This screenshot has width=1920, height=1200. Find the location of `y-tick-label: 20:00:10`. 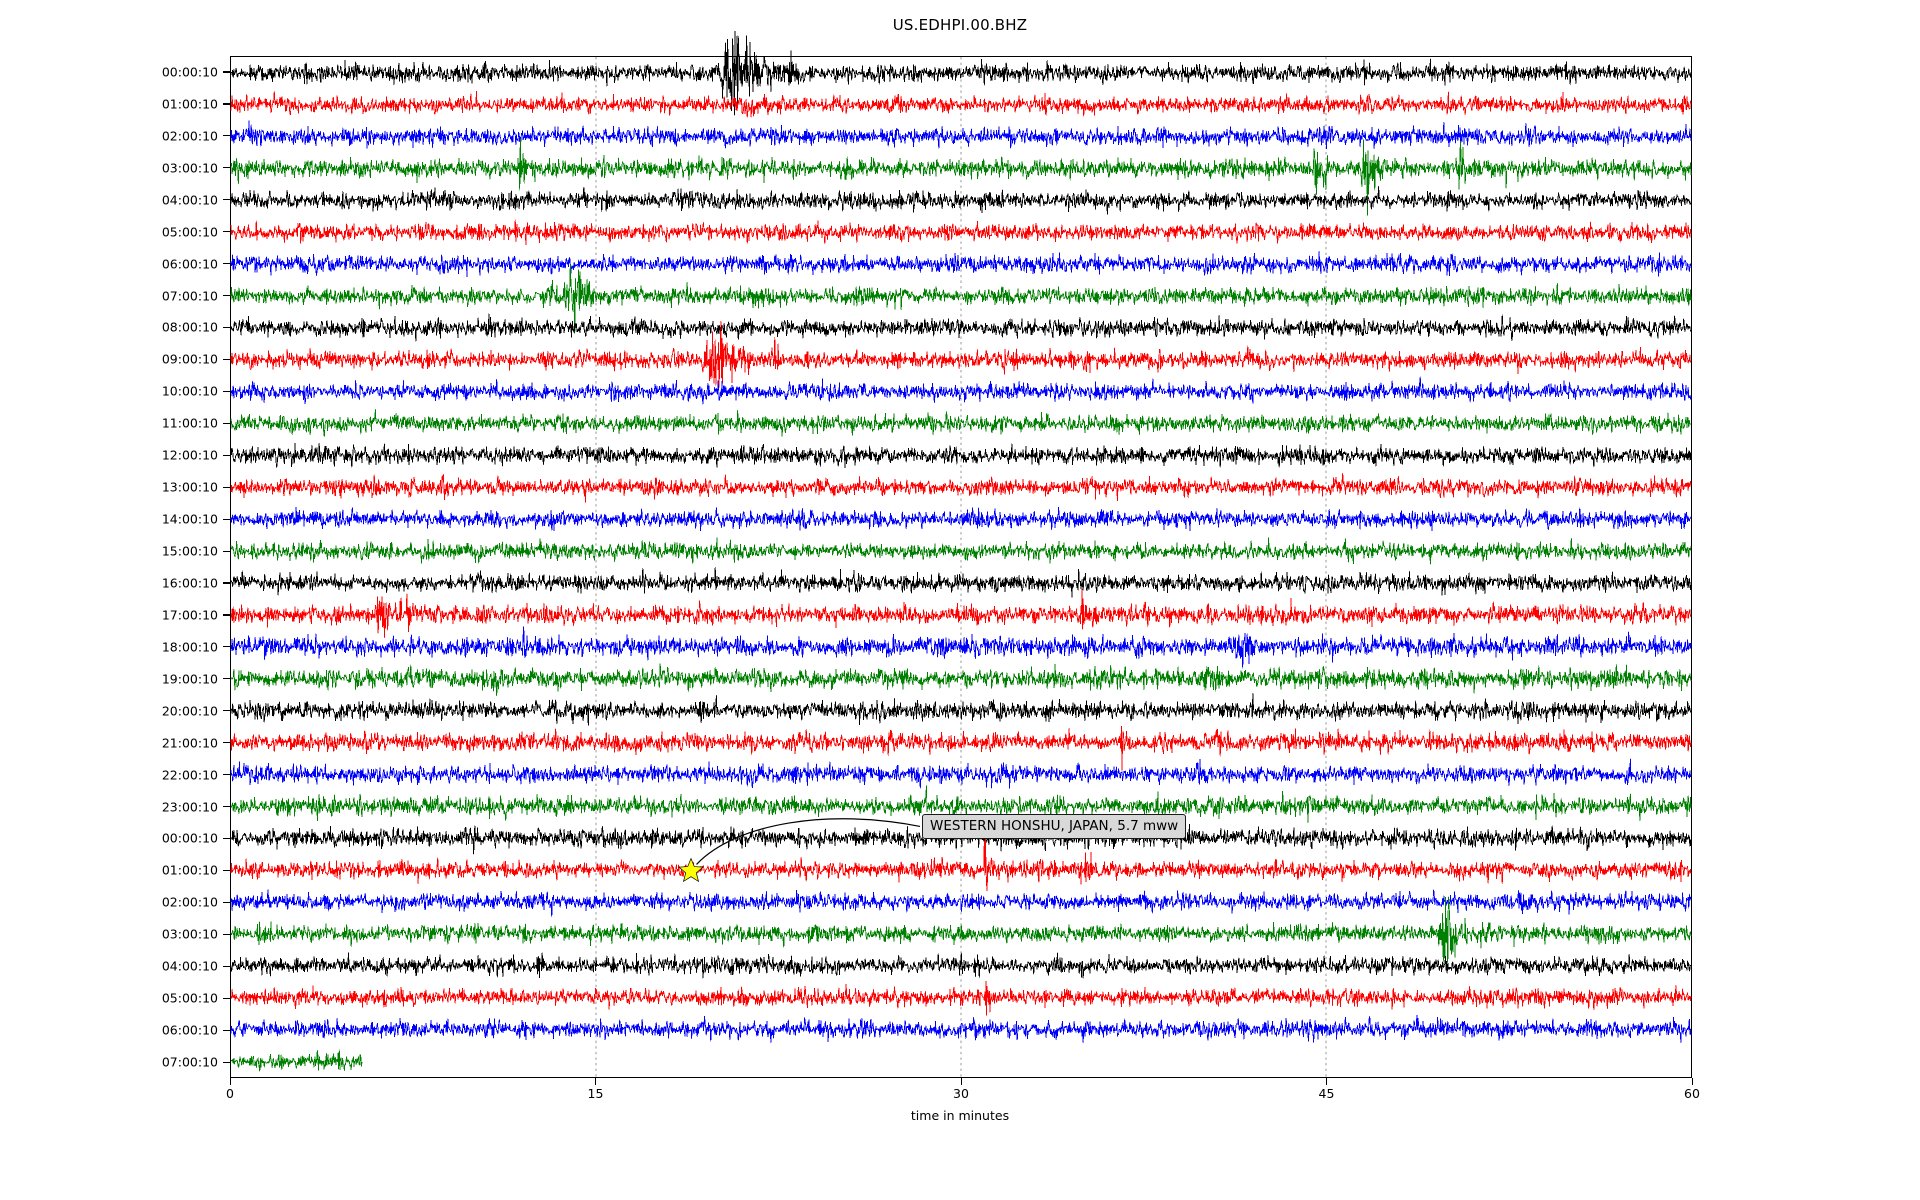

y-tick-label: 20:00:10 is located at coordinates (189, 711).